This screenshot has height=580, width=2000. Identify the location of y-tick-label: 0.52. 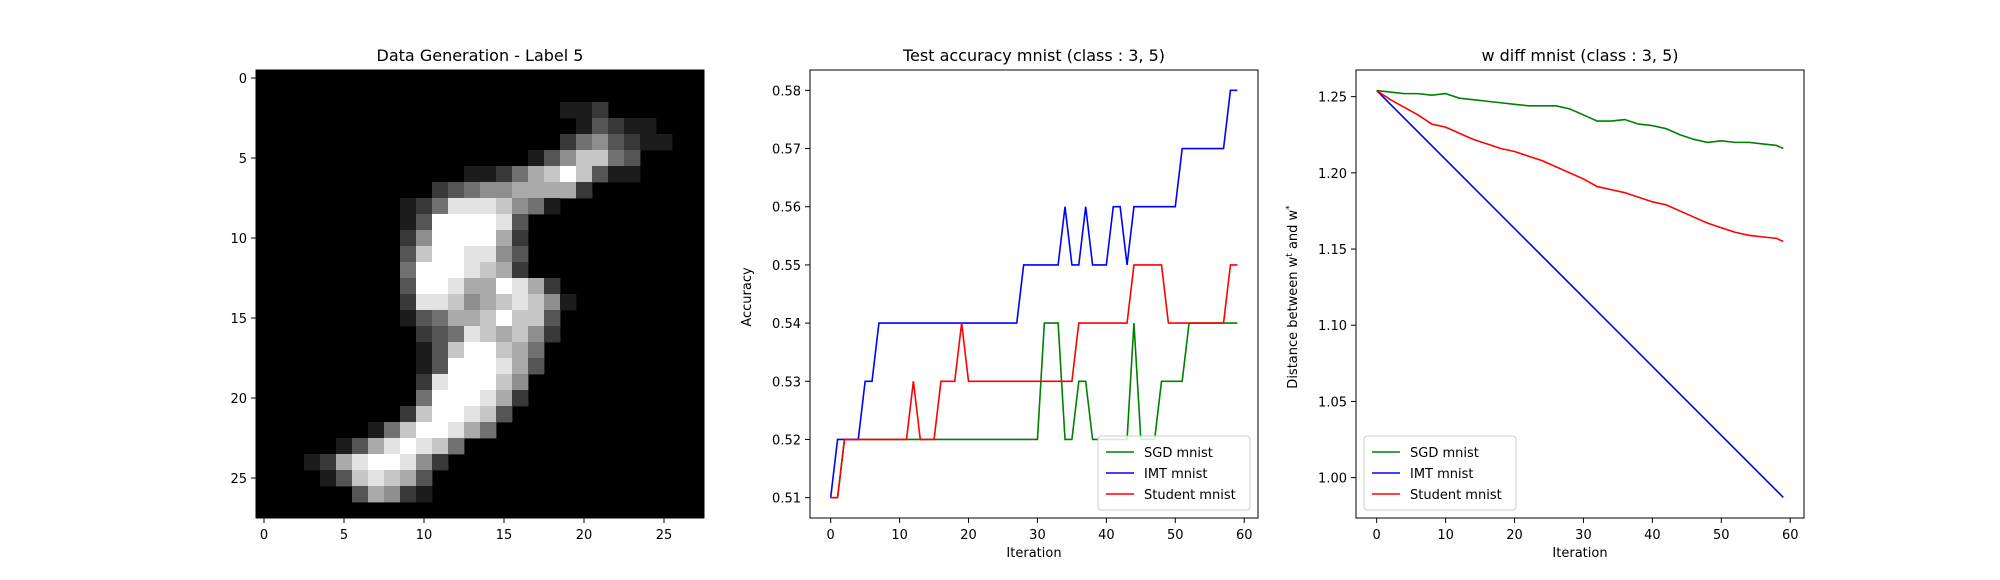
(786, 440).